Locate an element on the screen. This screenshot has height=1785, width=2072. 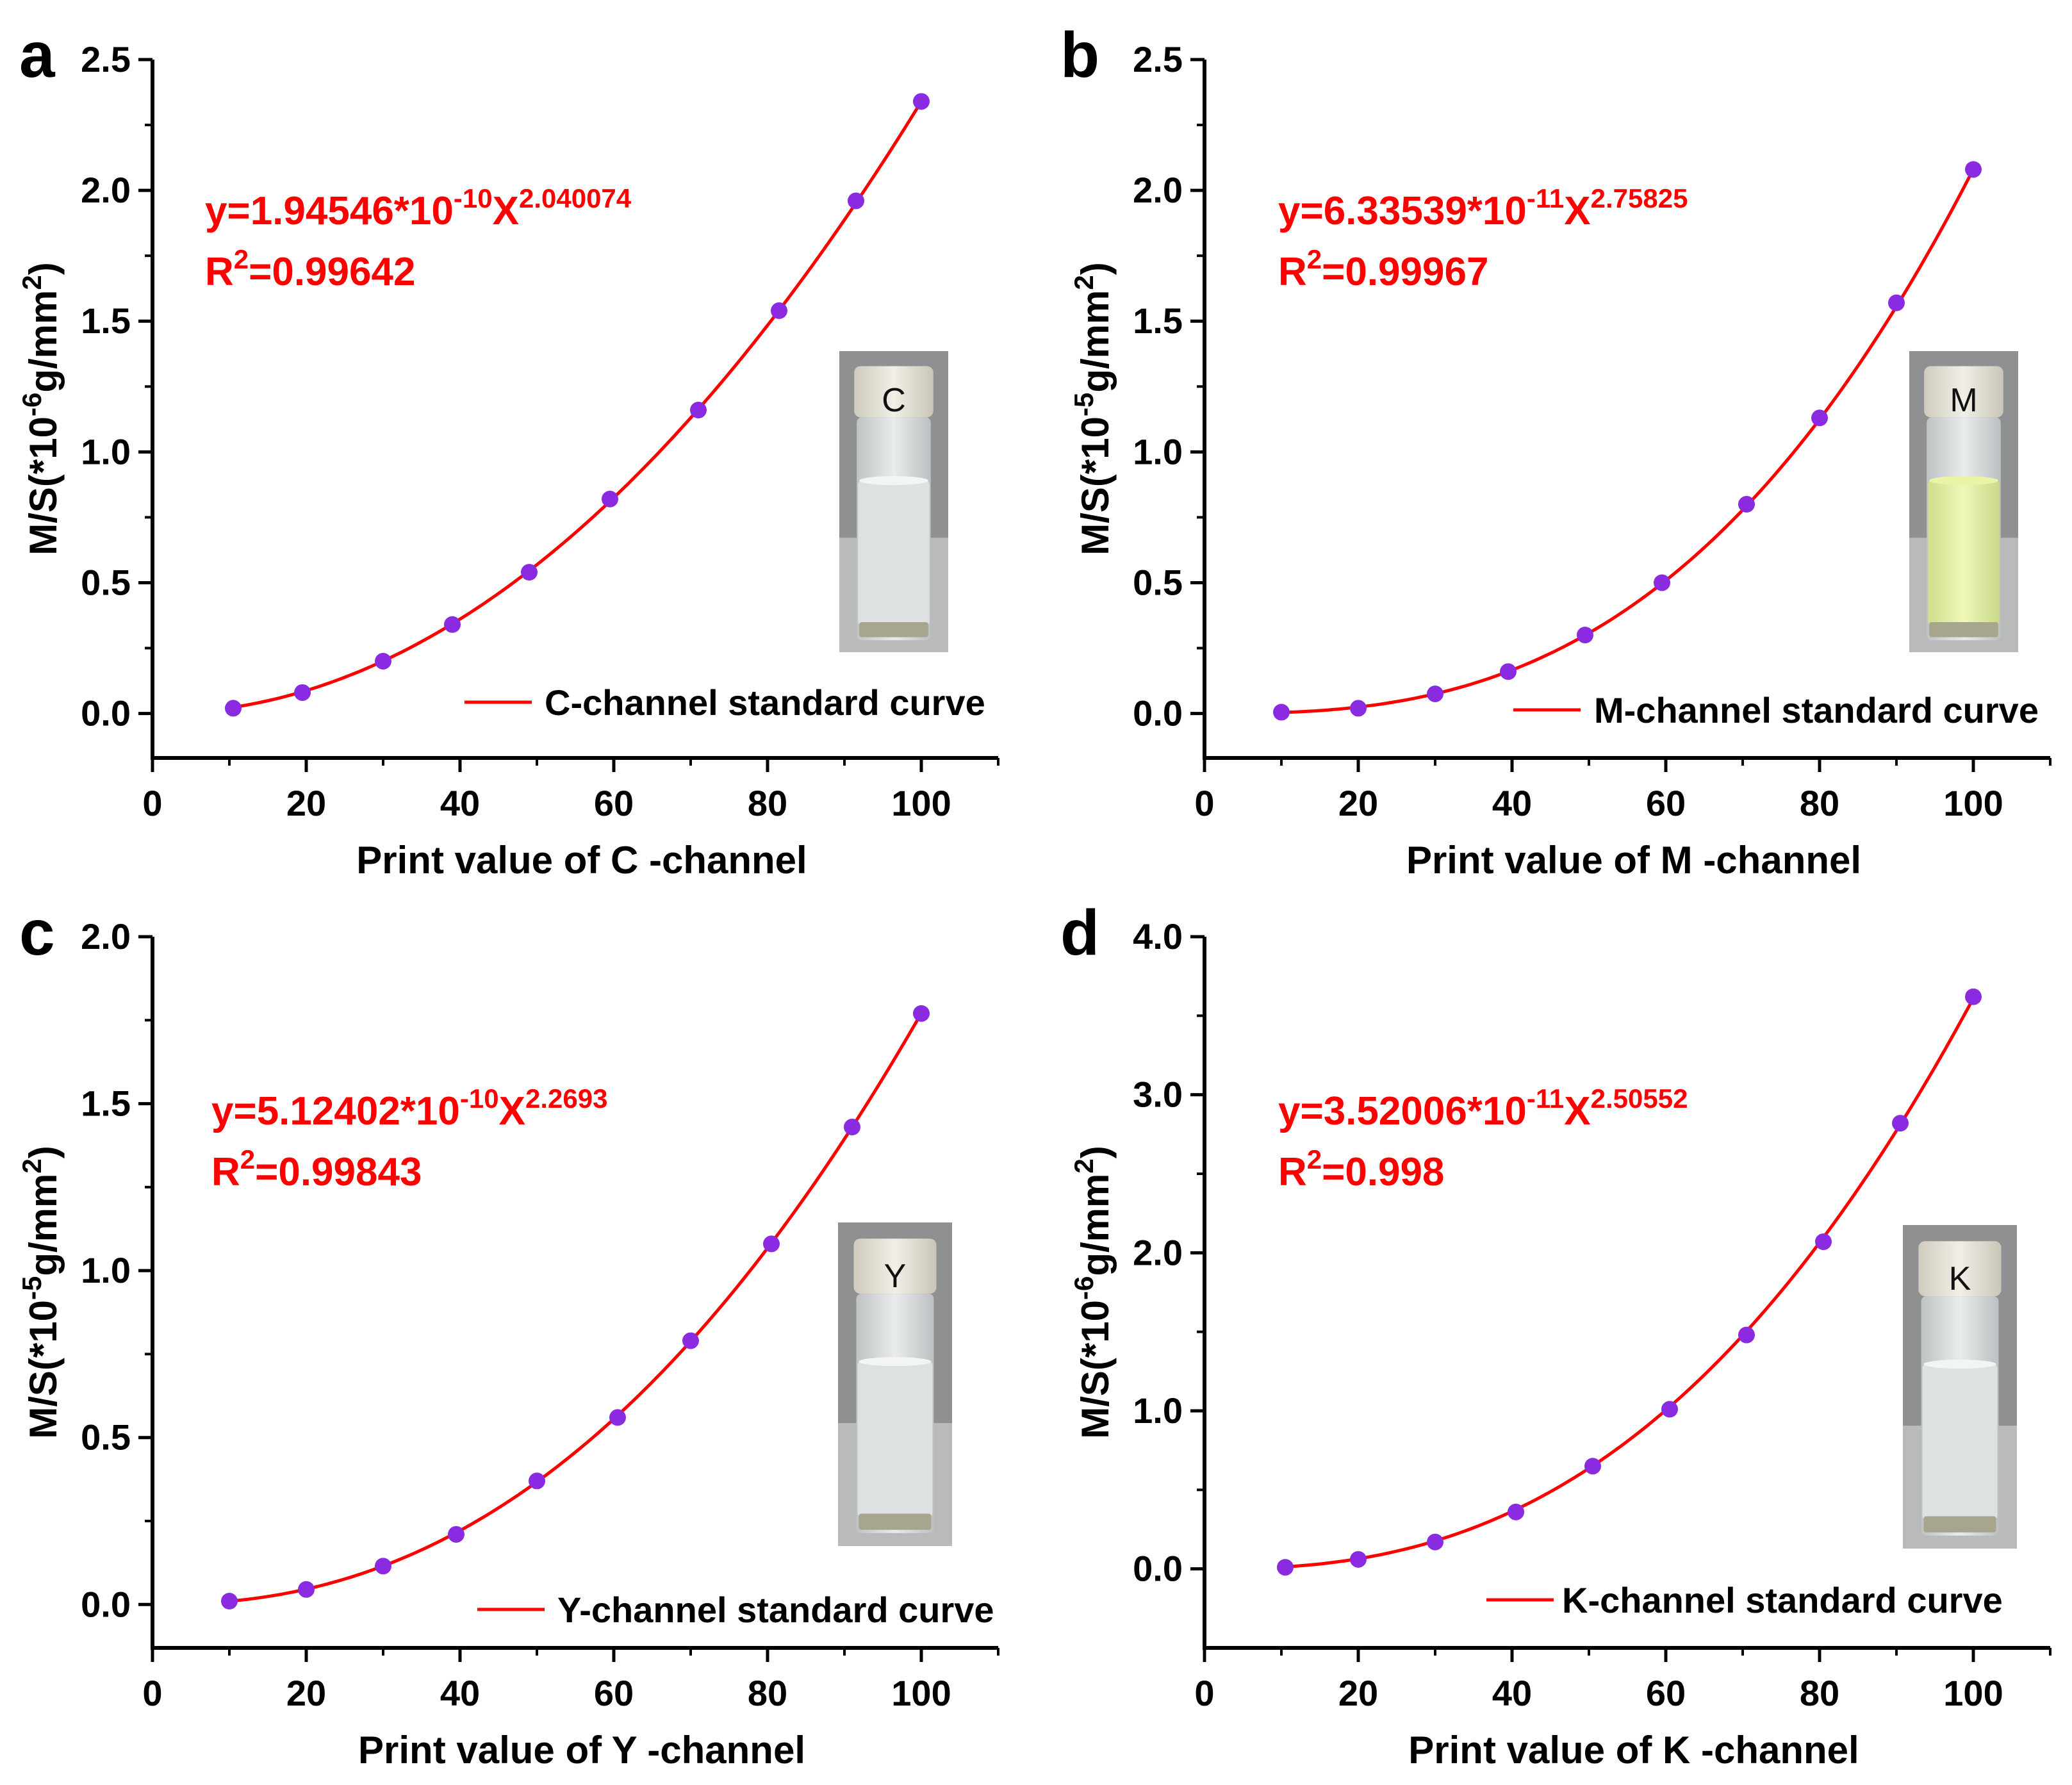
r-squared: R2=0.99843 is located at coordinates (316, 1169).